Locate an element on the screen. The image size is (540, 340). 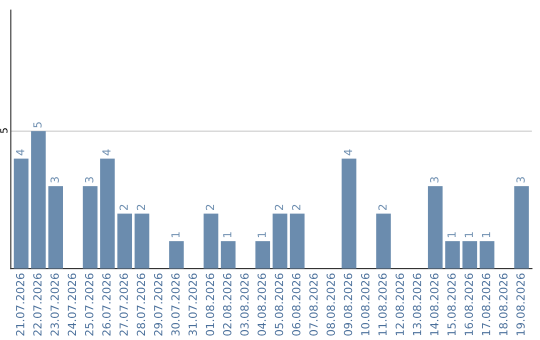
x-tick-label: 04.08.2026 is located at coordinates (262, 304).